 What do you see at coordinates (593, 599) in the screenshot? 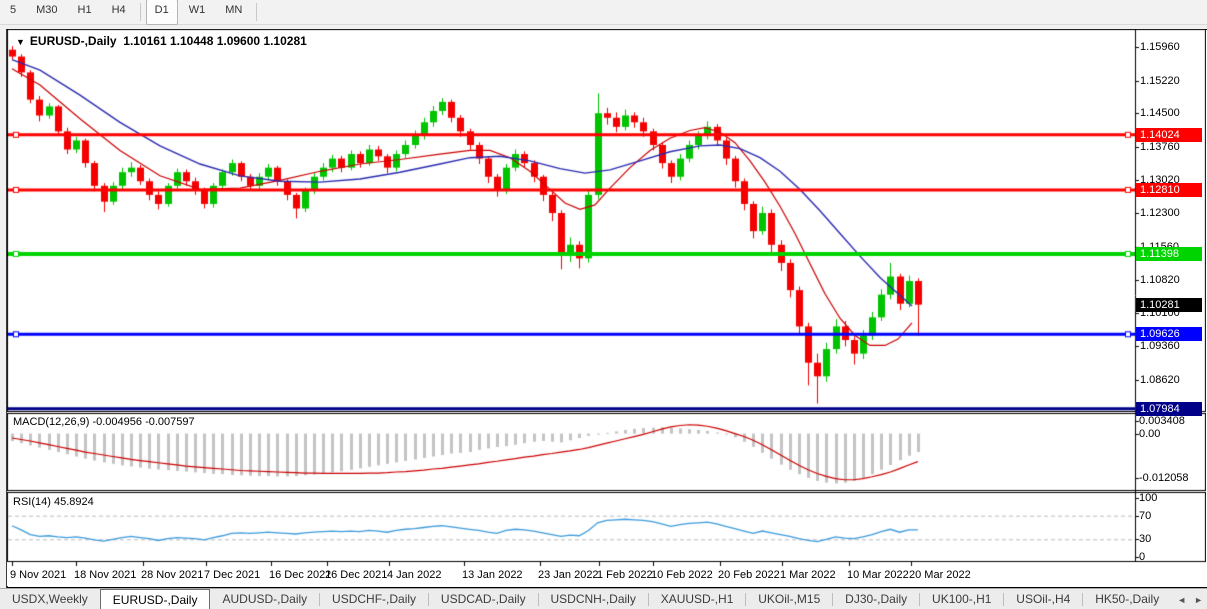
I see `tab-usdcnh-daily: USDCNH-,Daily` at bounding box center [593, 599].